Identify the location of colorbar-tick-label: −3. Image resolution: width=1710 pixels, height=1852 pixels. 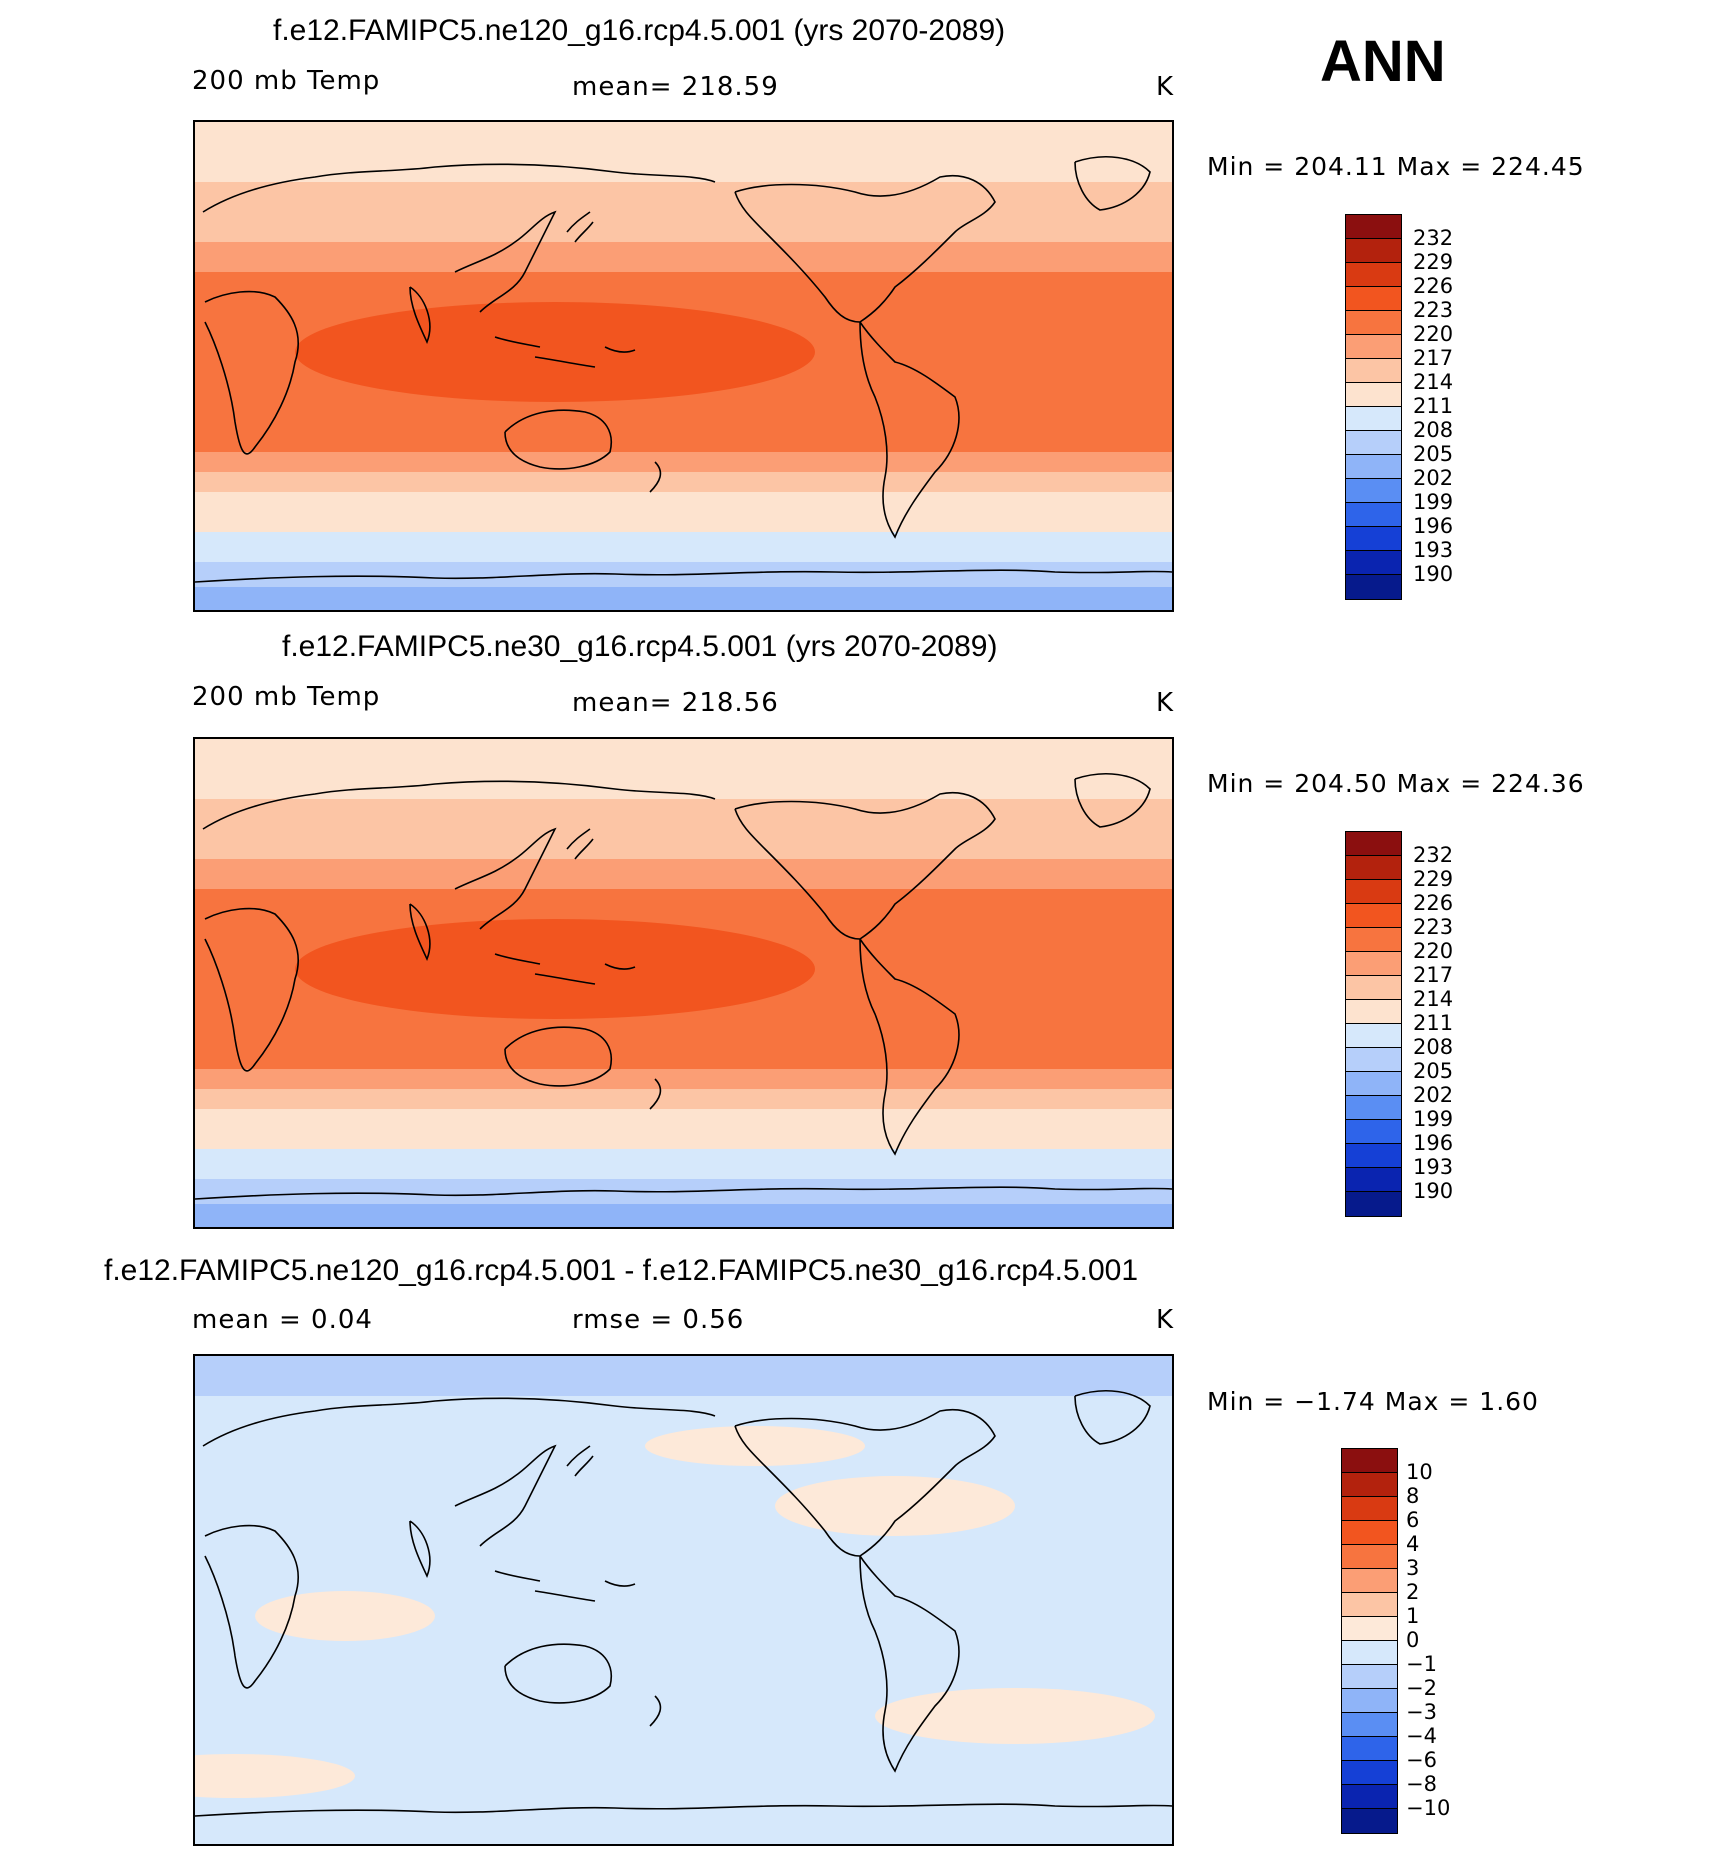
(1421, 1712).